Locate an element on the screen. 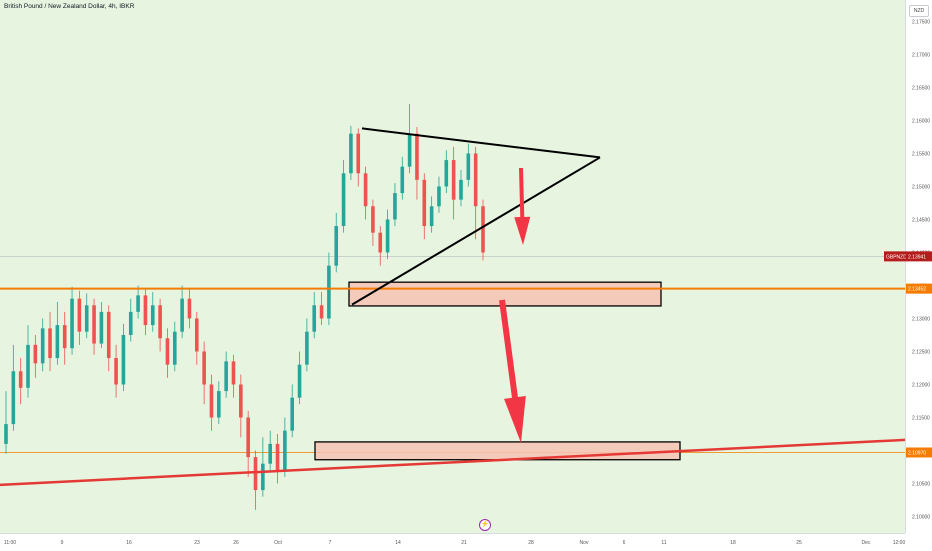  y-tick-label: 2.15000 is located at coordinates (921, 187).